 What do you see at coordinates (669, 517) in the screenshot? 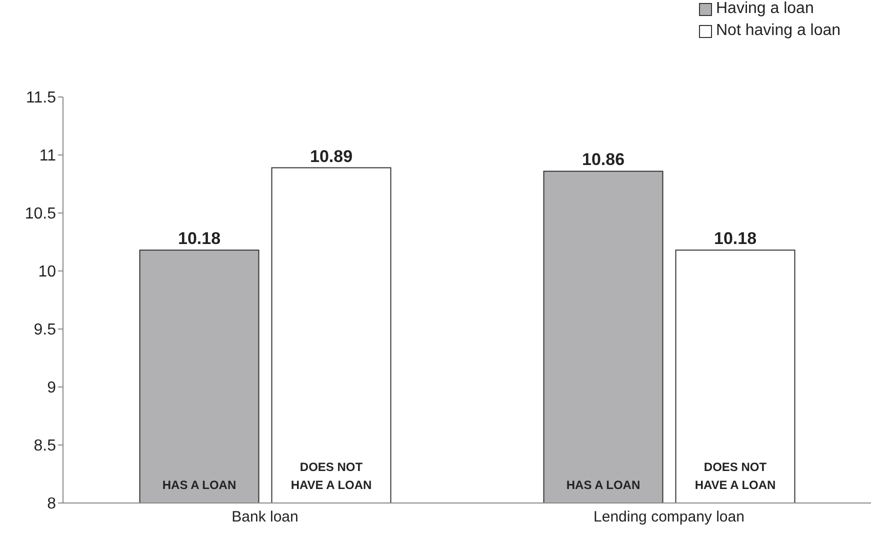
I see `x-tick-label: Lending company loan` at bounding box center [669, 517].